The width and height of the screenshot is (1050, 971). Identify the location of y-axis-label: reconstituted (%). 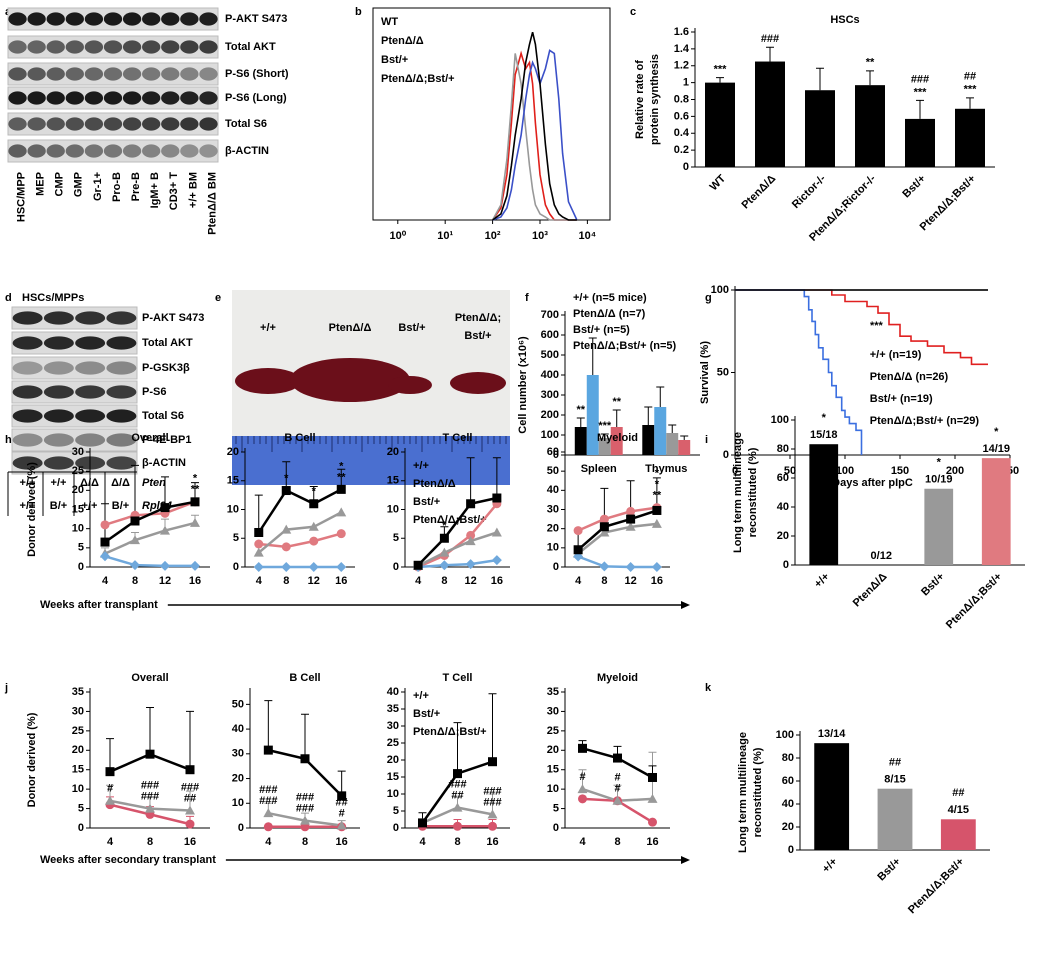
(753, 492).